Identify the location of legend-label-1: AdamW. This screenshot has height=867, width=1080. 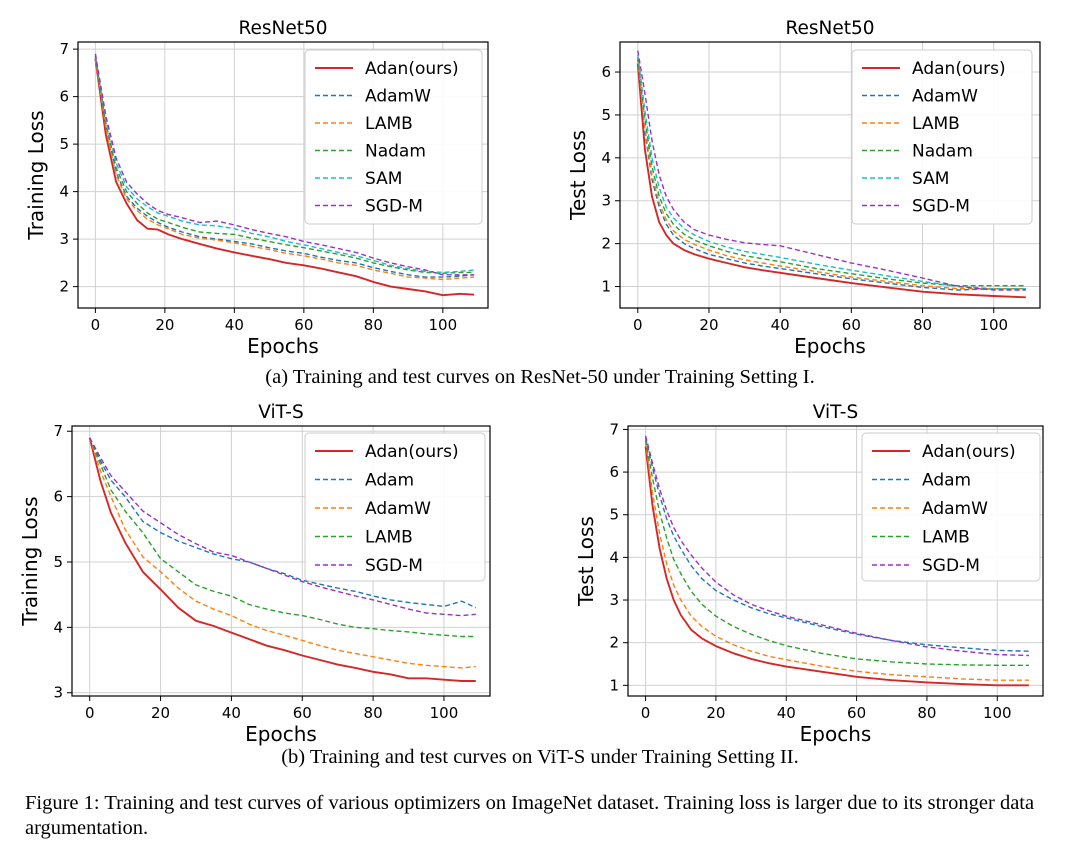
(398, 97).